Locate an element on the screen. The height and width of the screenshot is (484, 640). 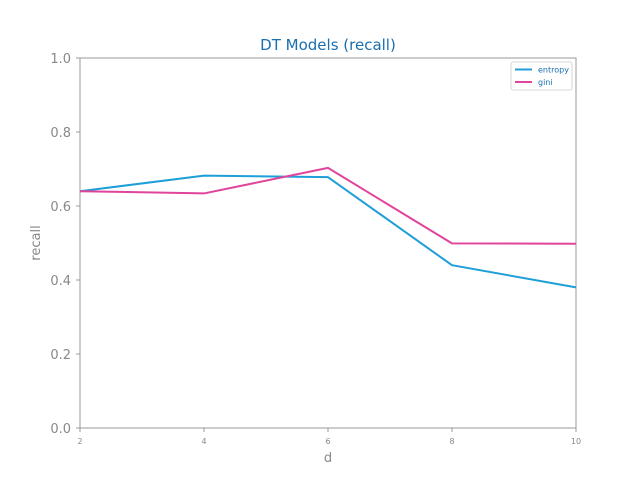
x-tick-label: 6 is located at coordinates (327, 441).